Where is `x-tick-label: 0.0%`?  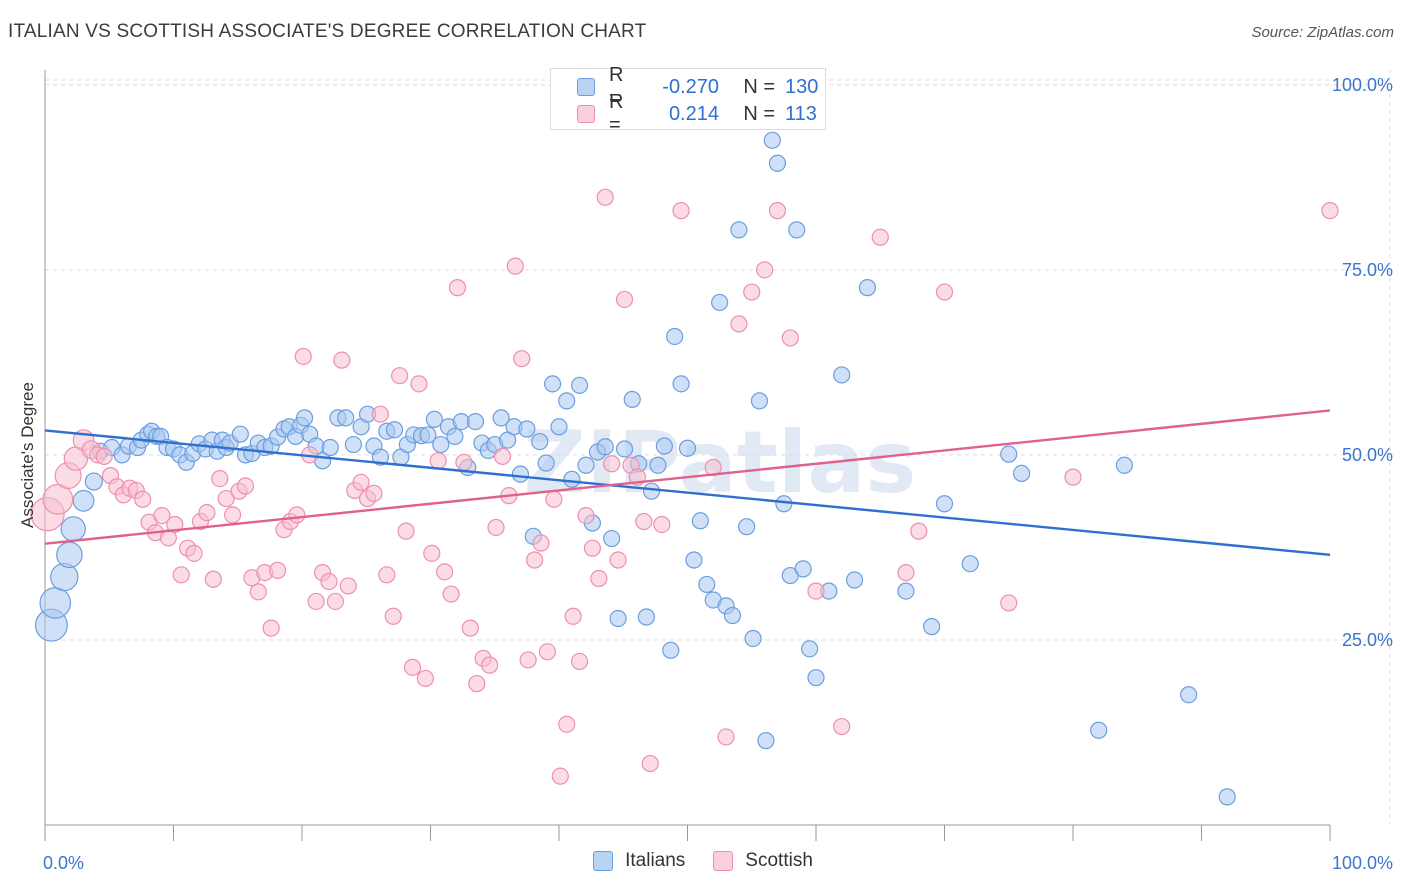 x-tick-label: 0.0% is located at coordinates (63, 863).